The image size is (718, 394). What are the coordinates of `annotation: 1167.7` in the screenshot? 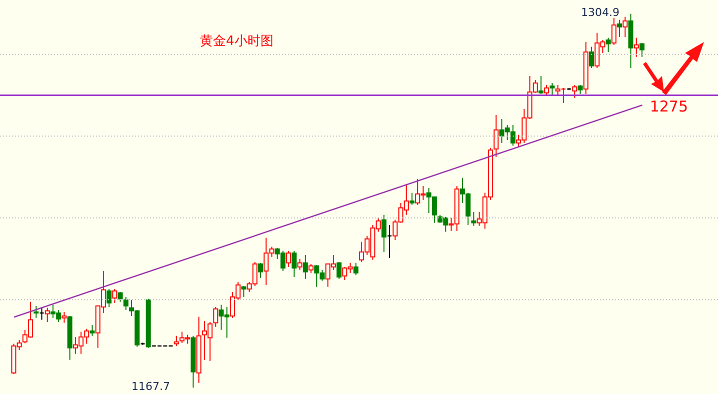 It's located at (151, 386).